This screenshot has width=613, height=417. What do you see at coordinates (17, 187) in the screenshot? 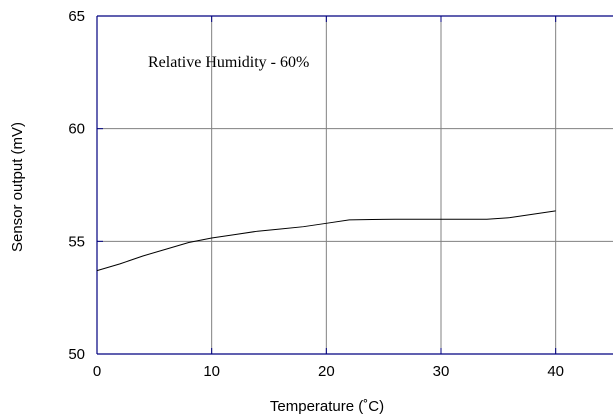
I see `y-axis-label: Sensor output (mV)` at bounding box center [17, 187].